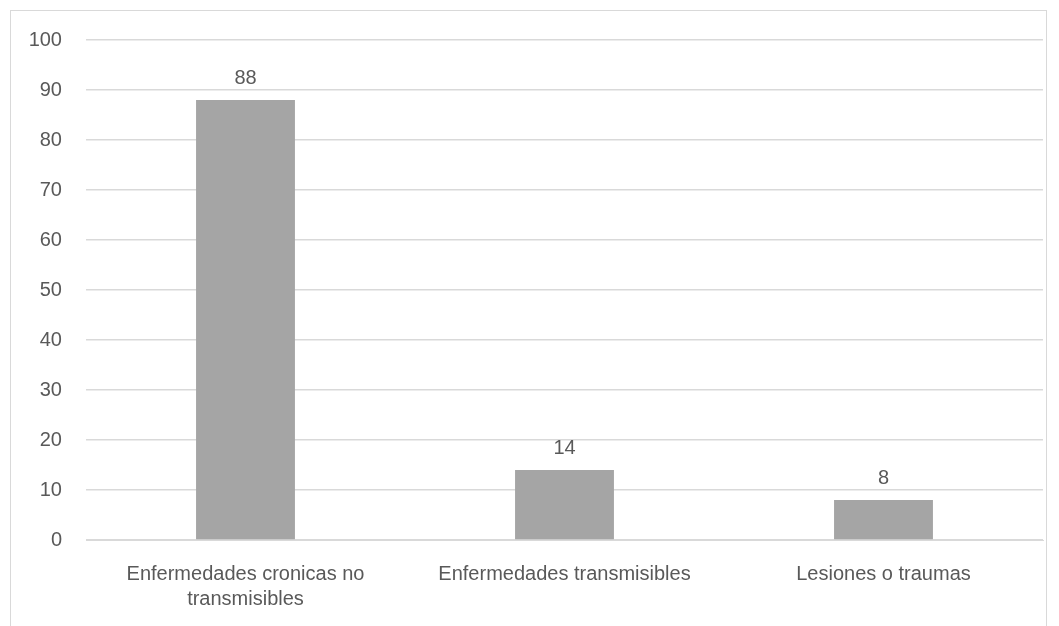 This screenshot has height=626, width=1059. I want to click on y-tick-label: 60, so click(50, 238).